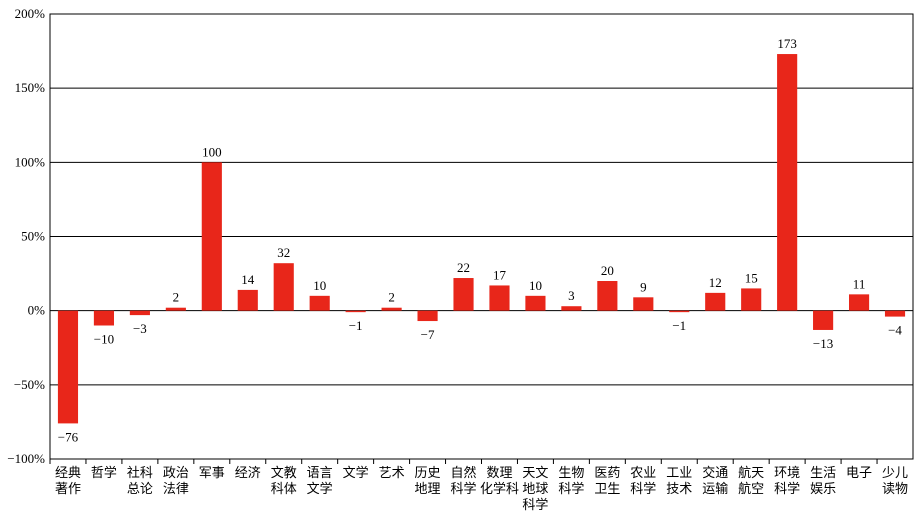 The width and height of the screenshot is (917, 518). Describe the element at coordinates (248, 279) in the screenshot. I see `data-label: 14` at that location.